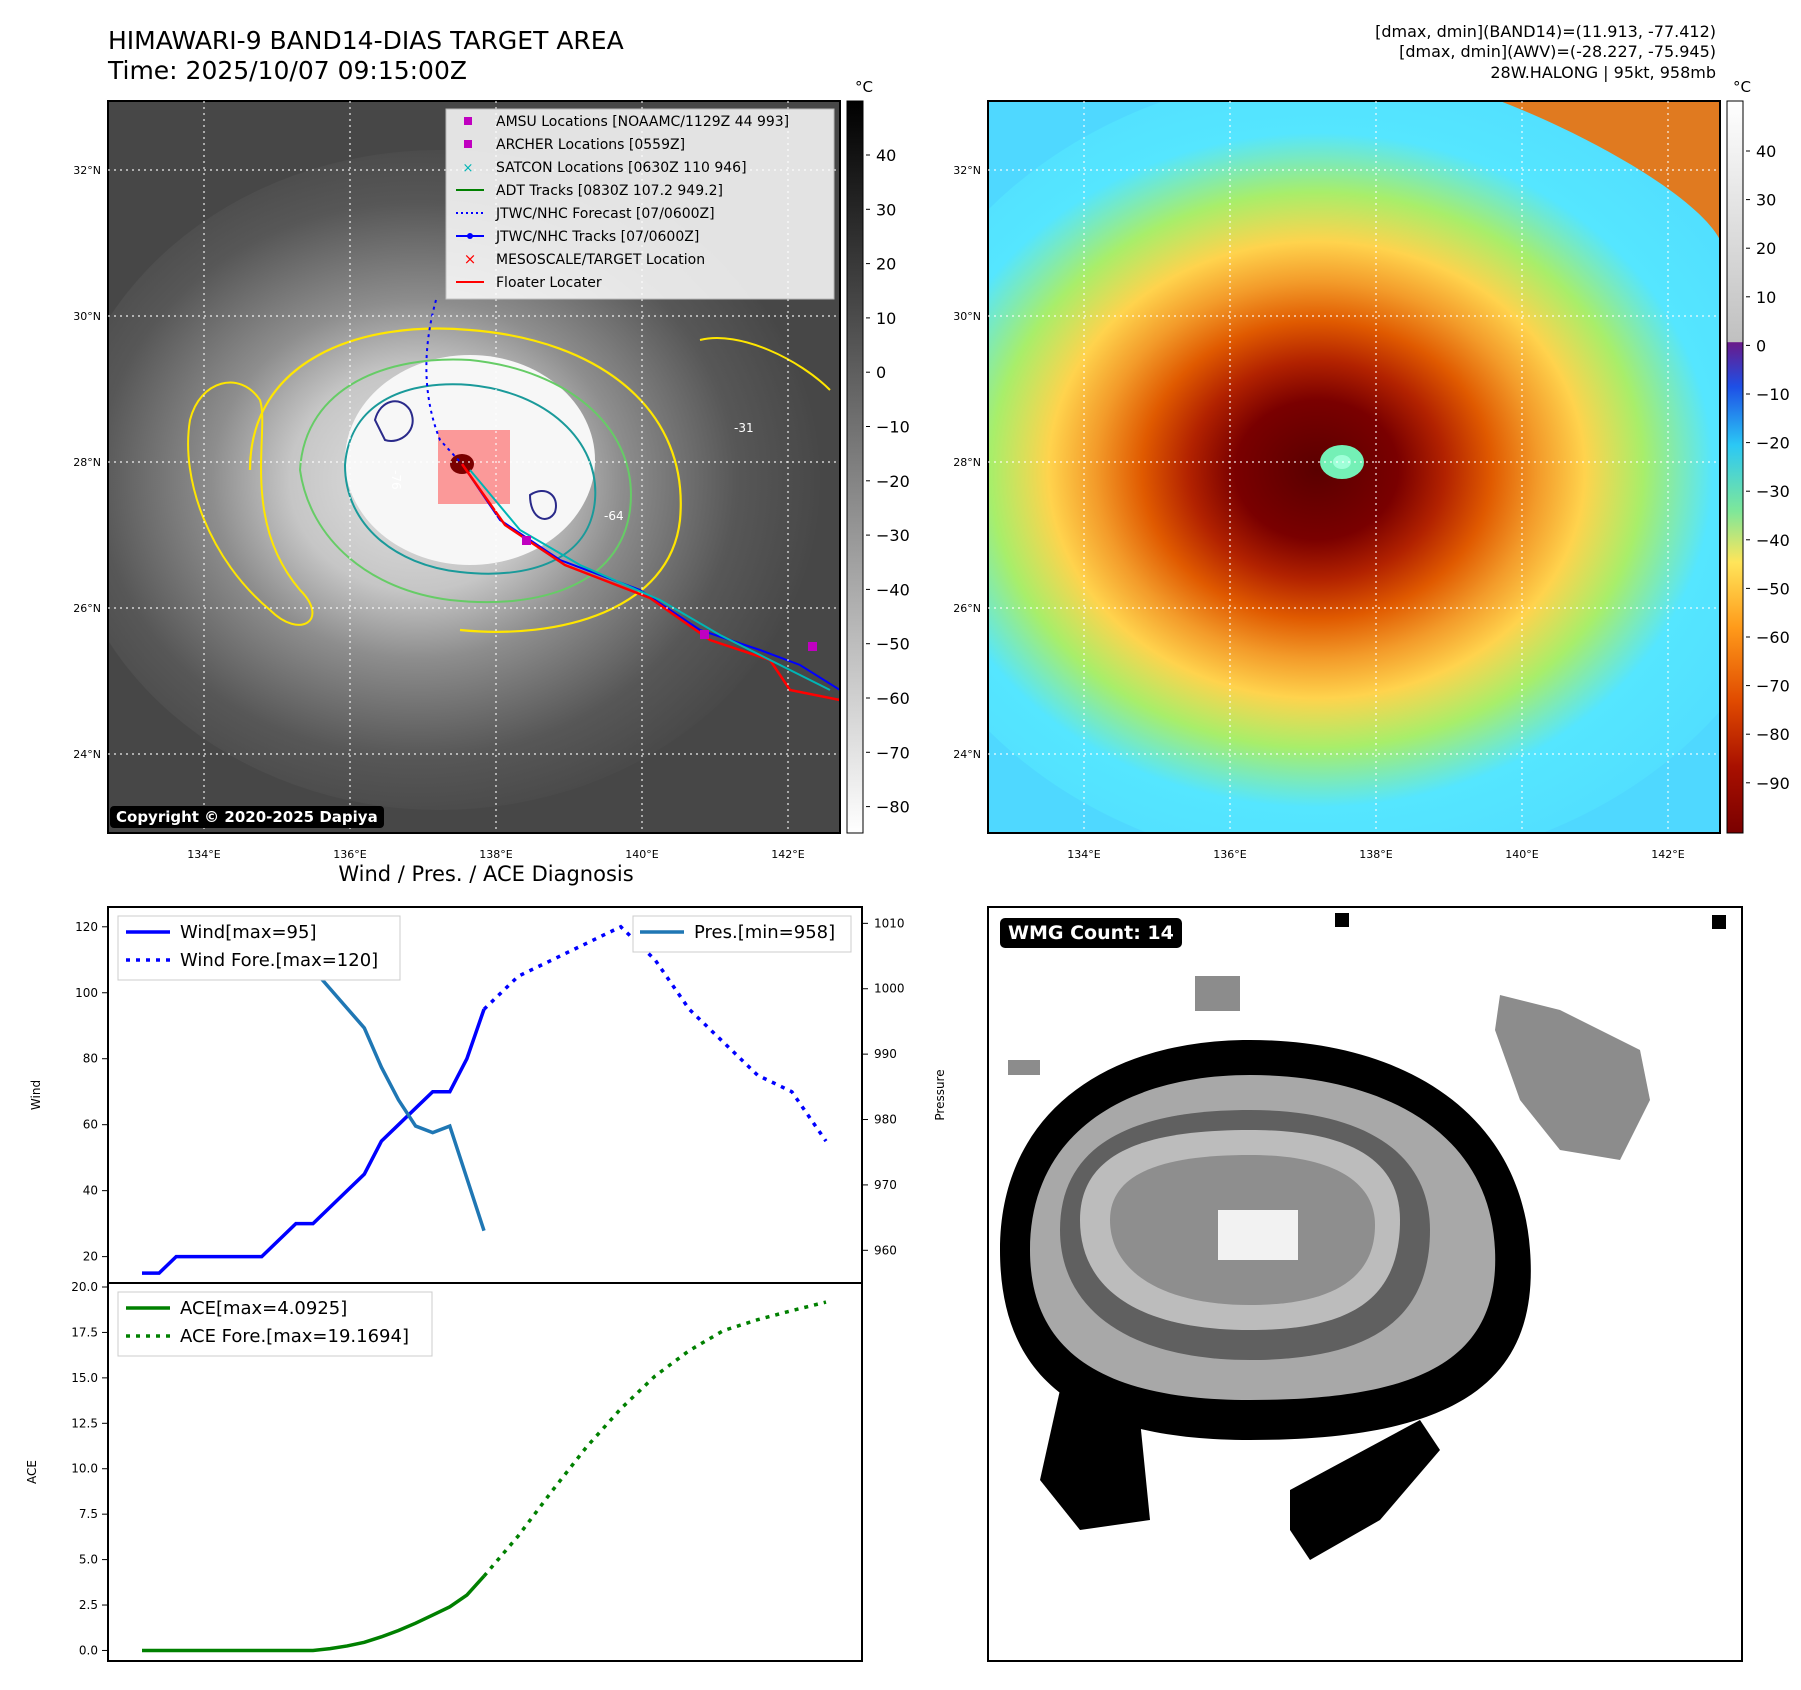 Image resolution: width=1801 pixels, height=1690 pixels. I want to click on northeast-cloud-band, so click(1610, 170).